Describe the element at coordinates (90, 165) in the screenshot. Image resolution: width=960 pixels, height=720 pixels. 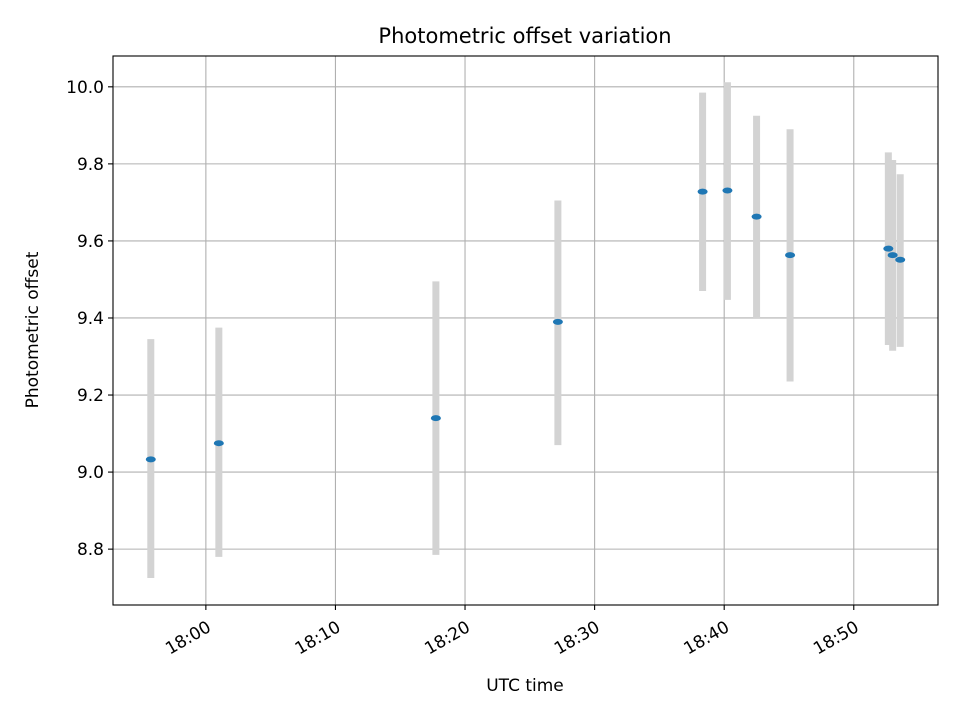
I see `y-tick-label: 9.8` at that location.